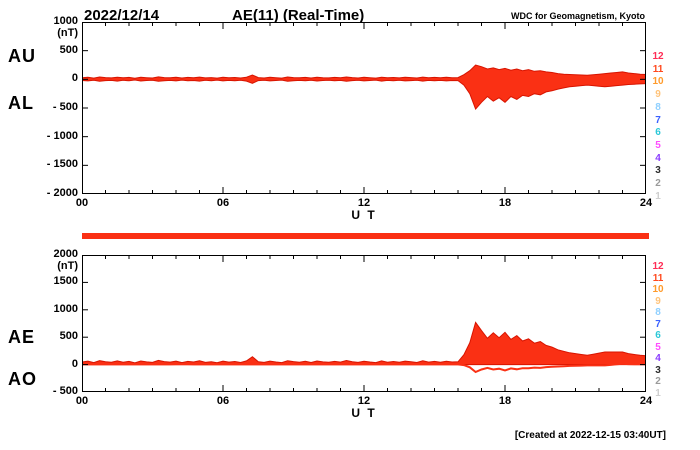  I want to click on station-count-6-p1: 6, so click(658, 133).